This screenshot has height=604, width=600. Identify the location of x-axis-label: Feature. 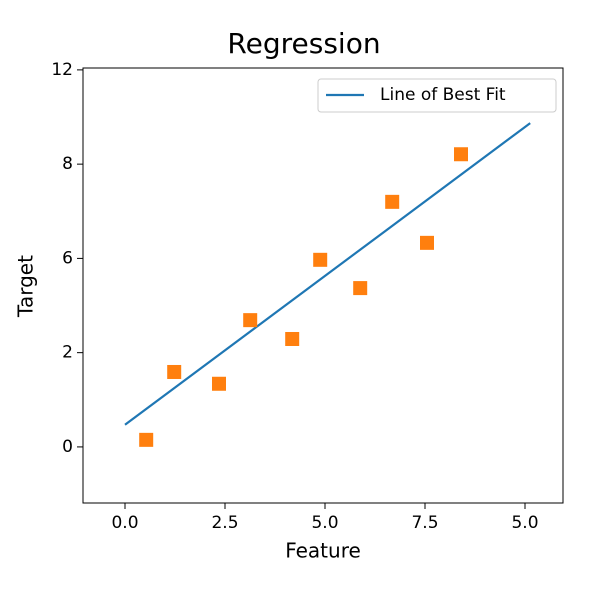
(323, 551).